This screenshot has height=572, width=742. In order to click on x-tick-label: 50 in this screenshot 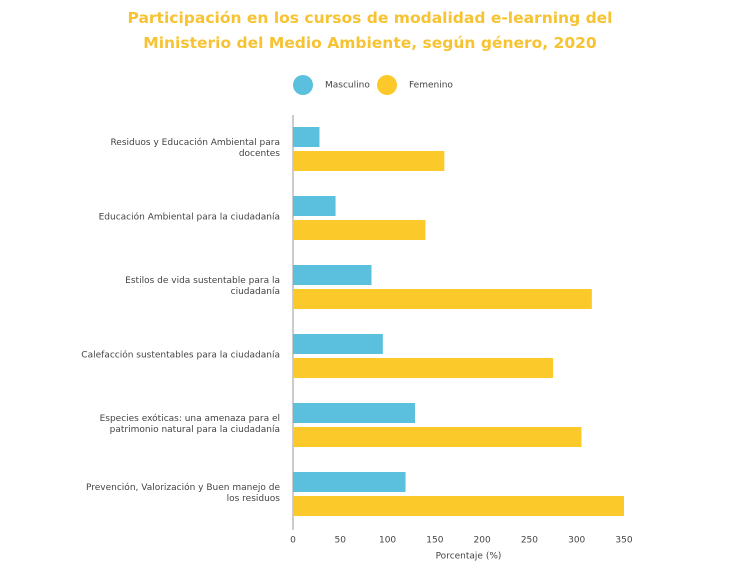, I will do `click(341, 541)`.